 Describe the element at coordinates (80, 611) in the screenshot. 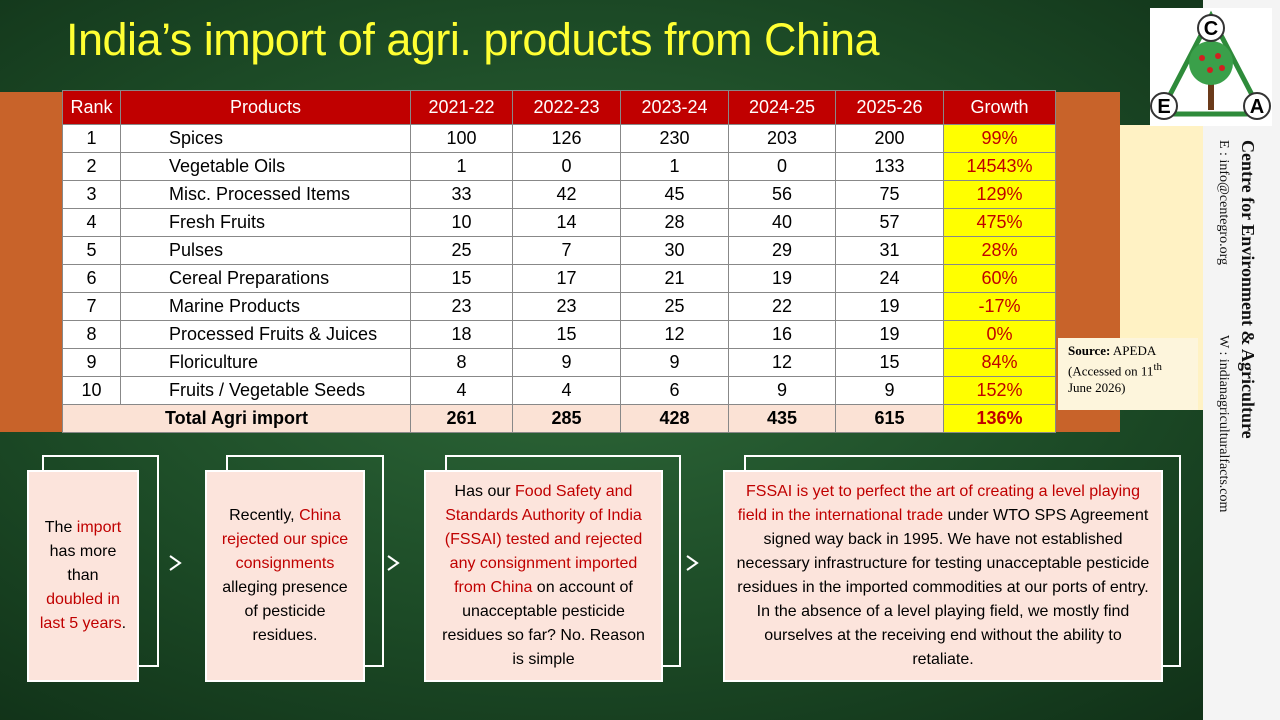

I see `box-text-highlight: doubled in last 5 years` at that location.